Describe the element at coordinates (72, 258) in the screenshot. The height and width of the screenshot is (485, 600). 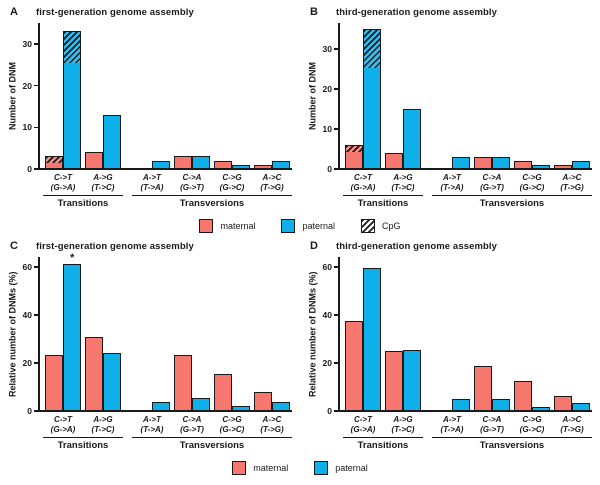
I see `significance-star: *` at that location.